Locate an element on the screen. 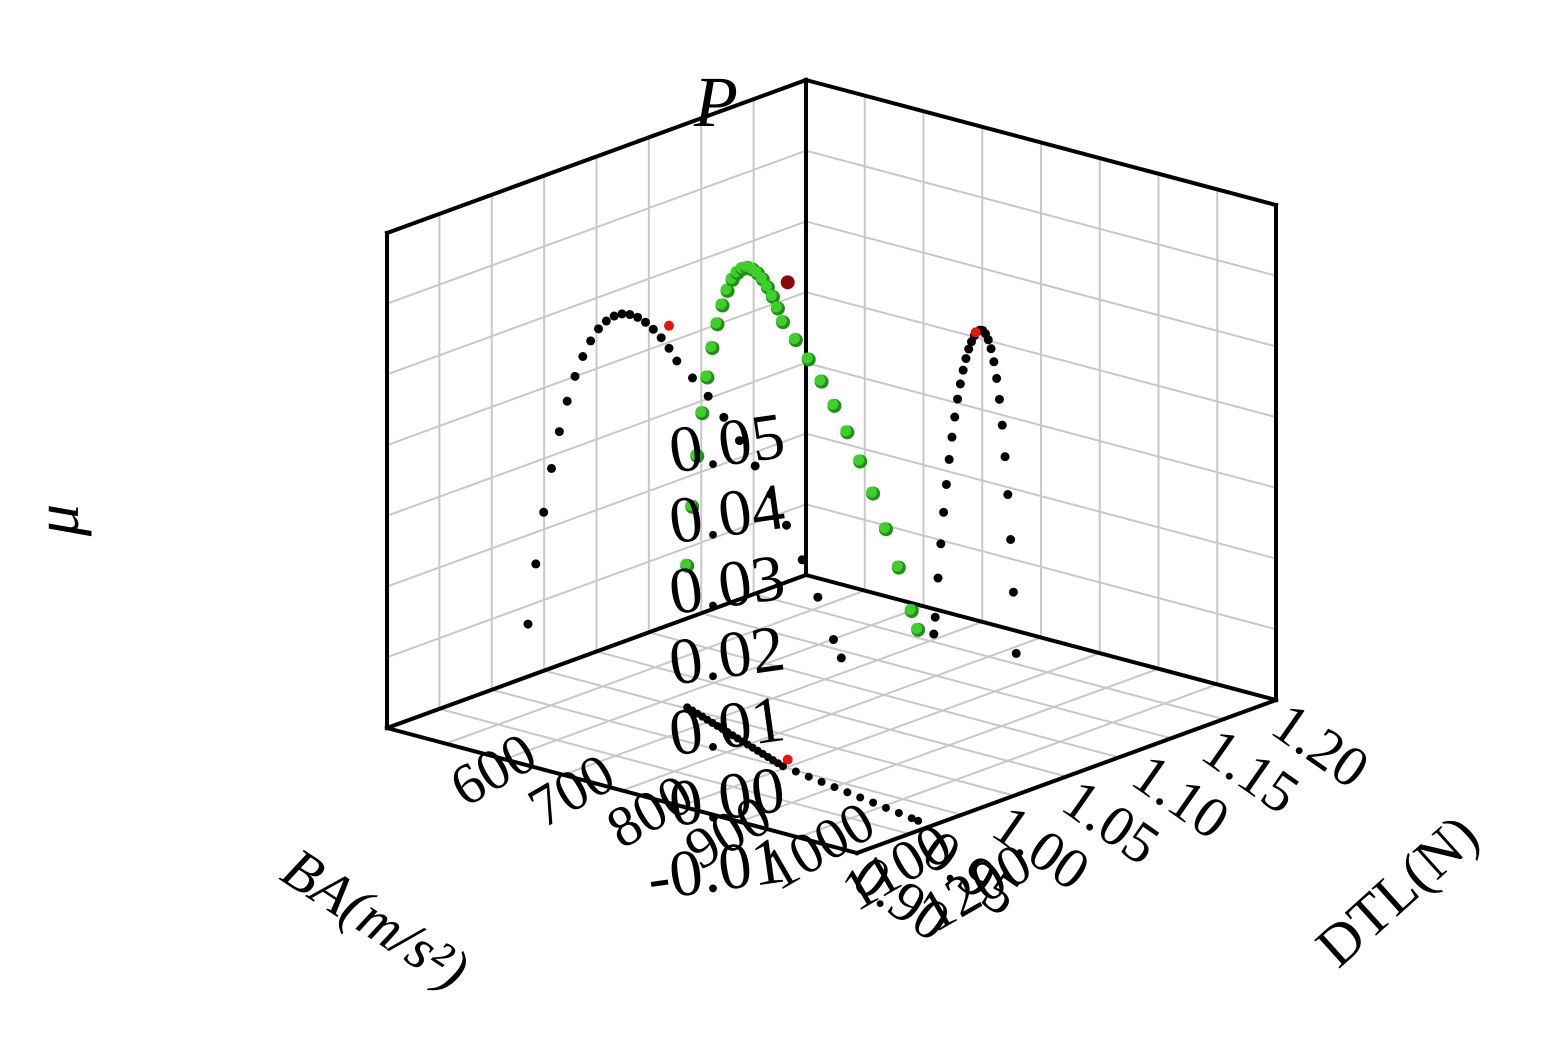  data-points is located at coordinates (803, 448).